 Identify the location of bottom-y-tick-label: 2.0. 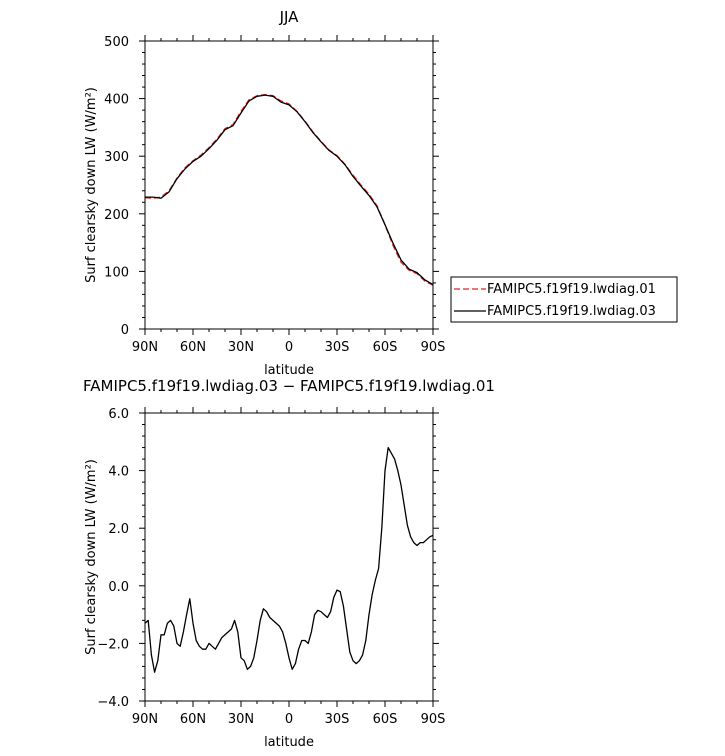
(118, 529).